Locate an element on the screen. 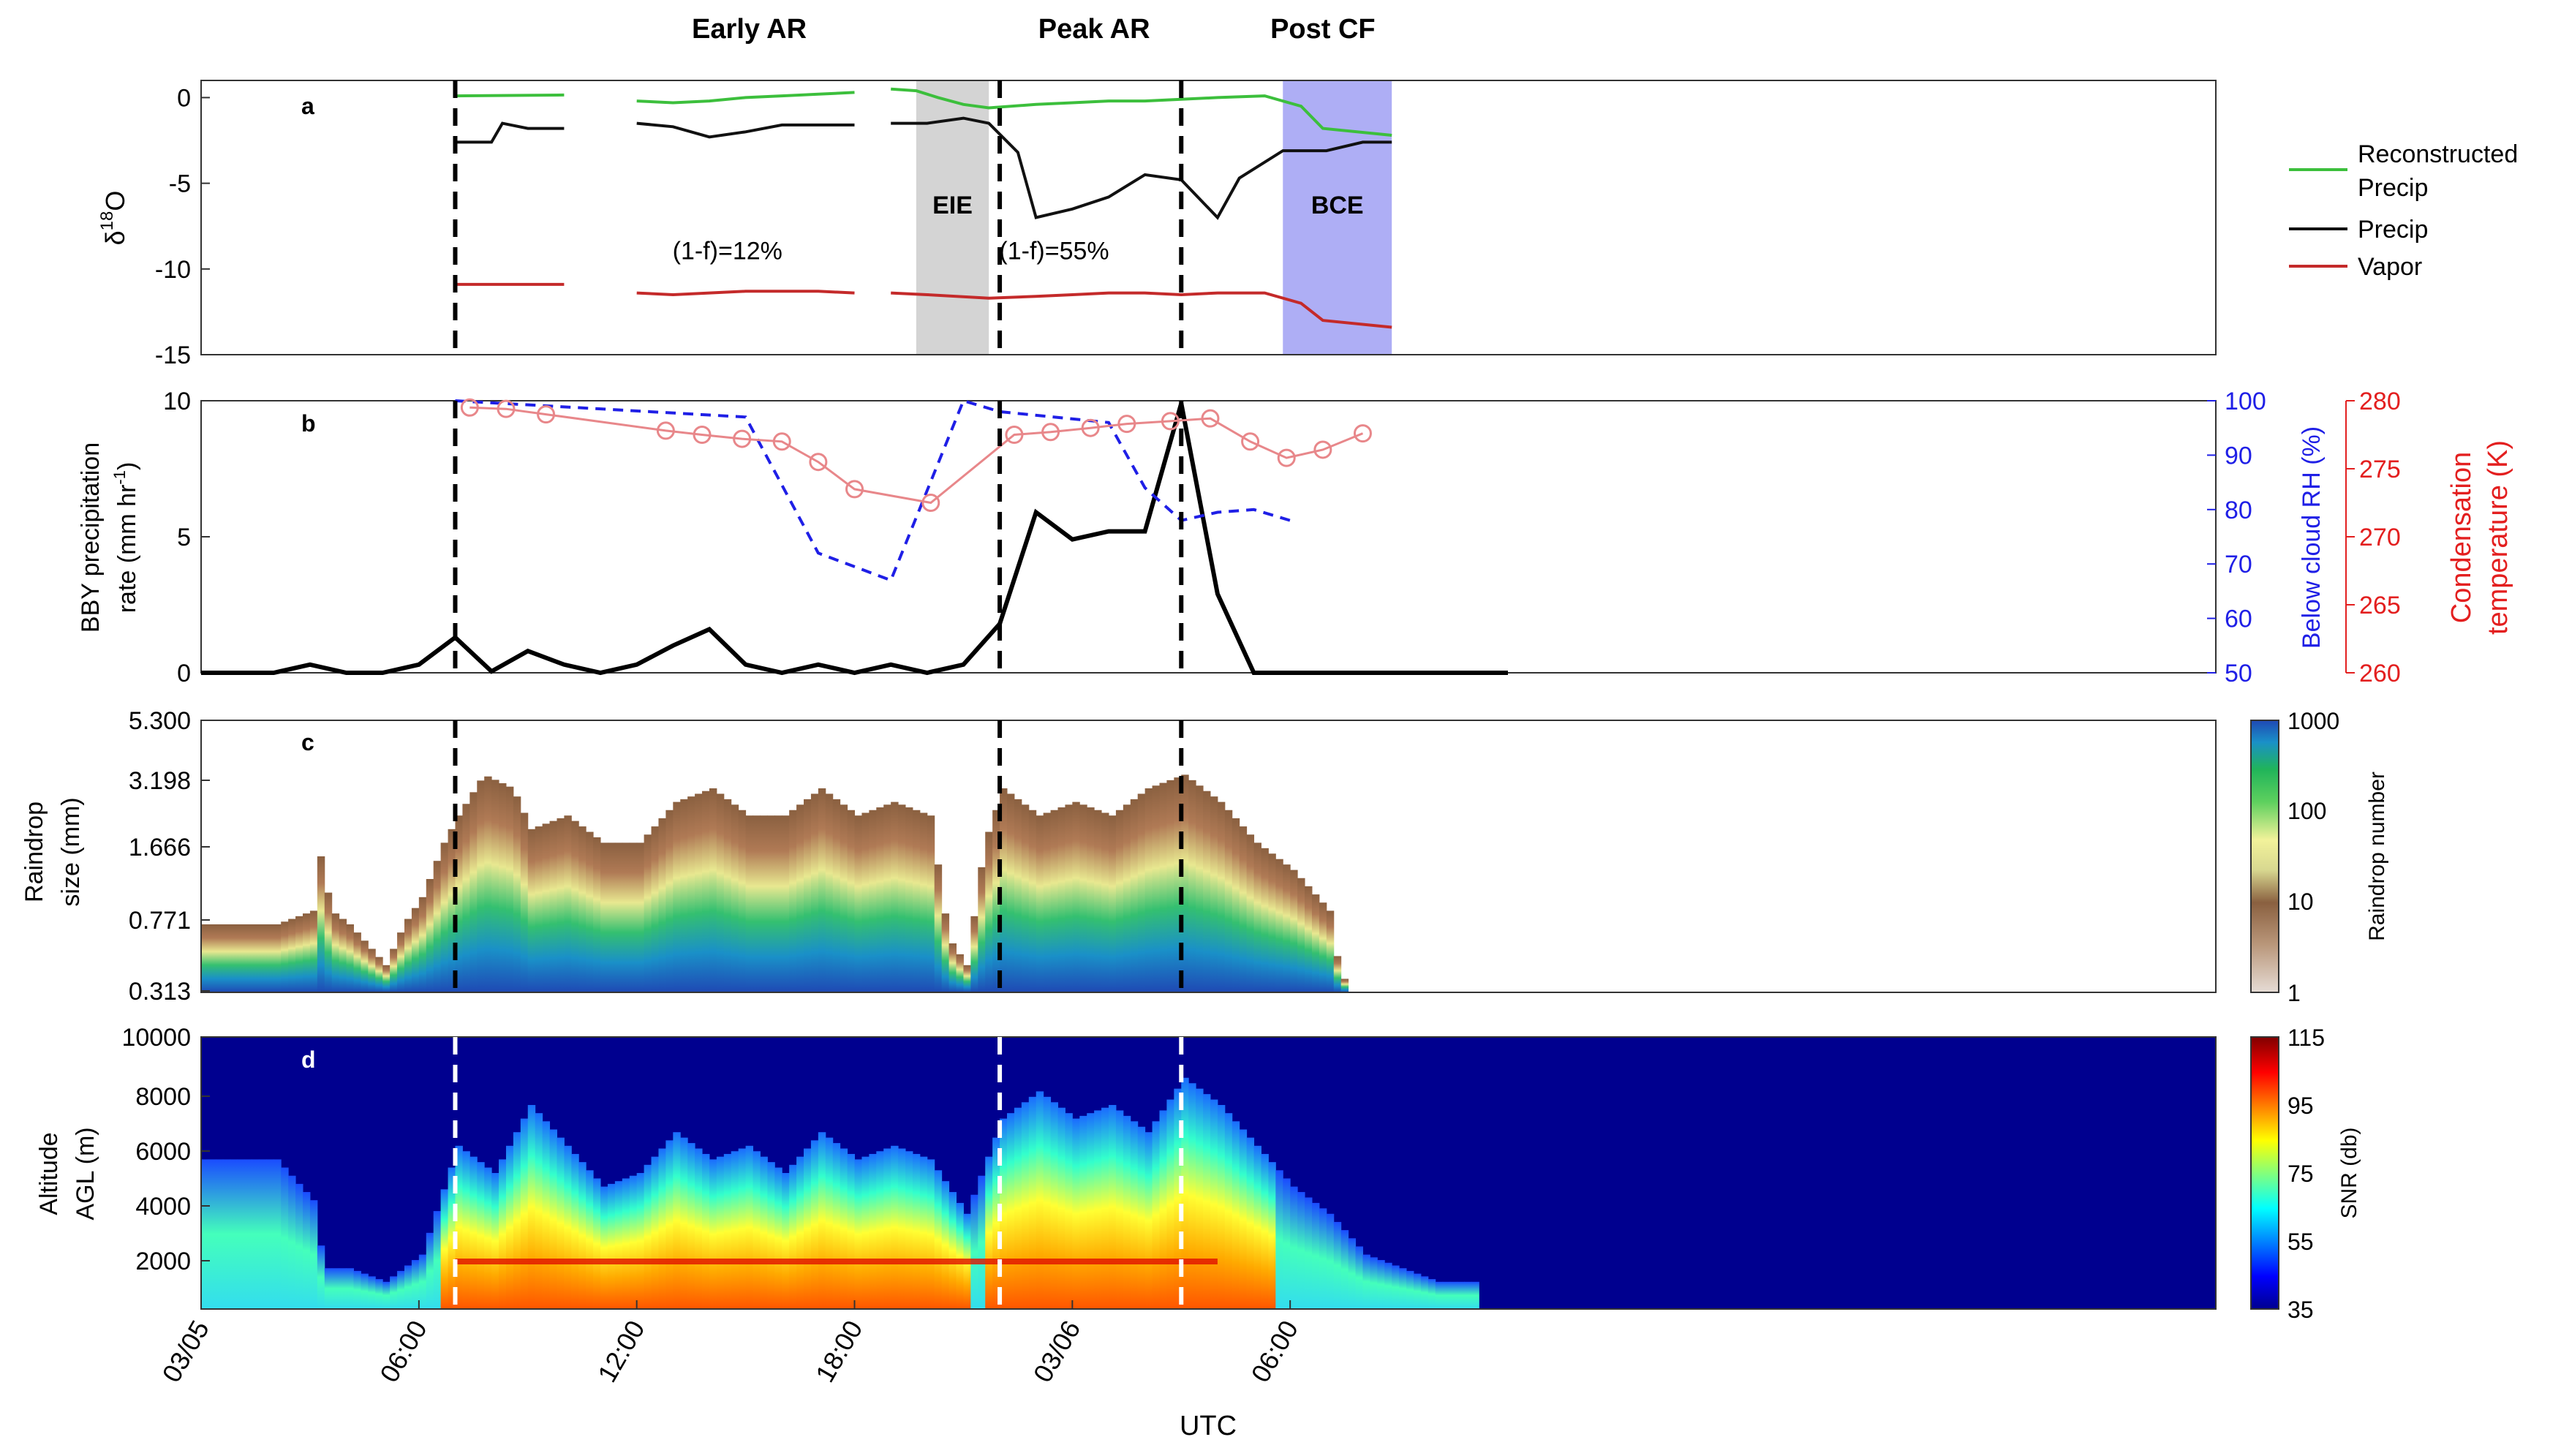 This screenshot has height=1456, width=2561. panel-b-right-label-temp-1: Condensation is located at coordinates (2461, 538).